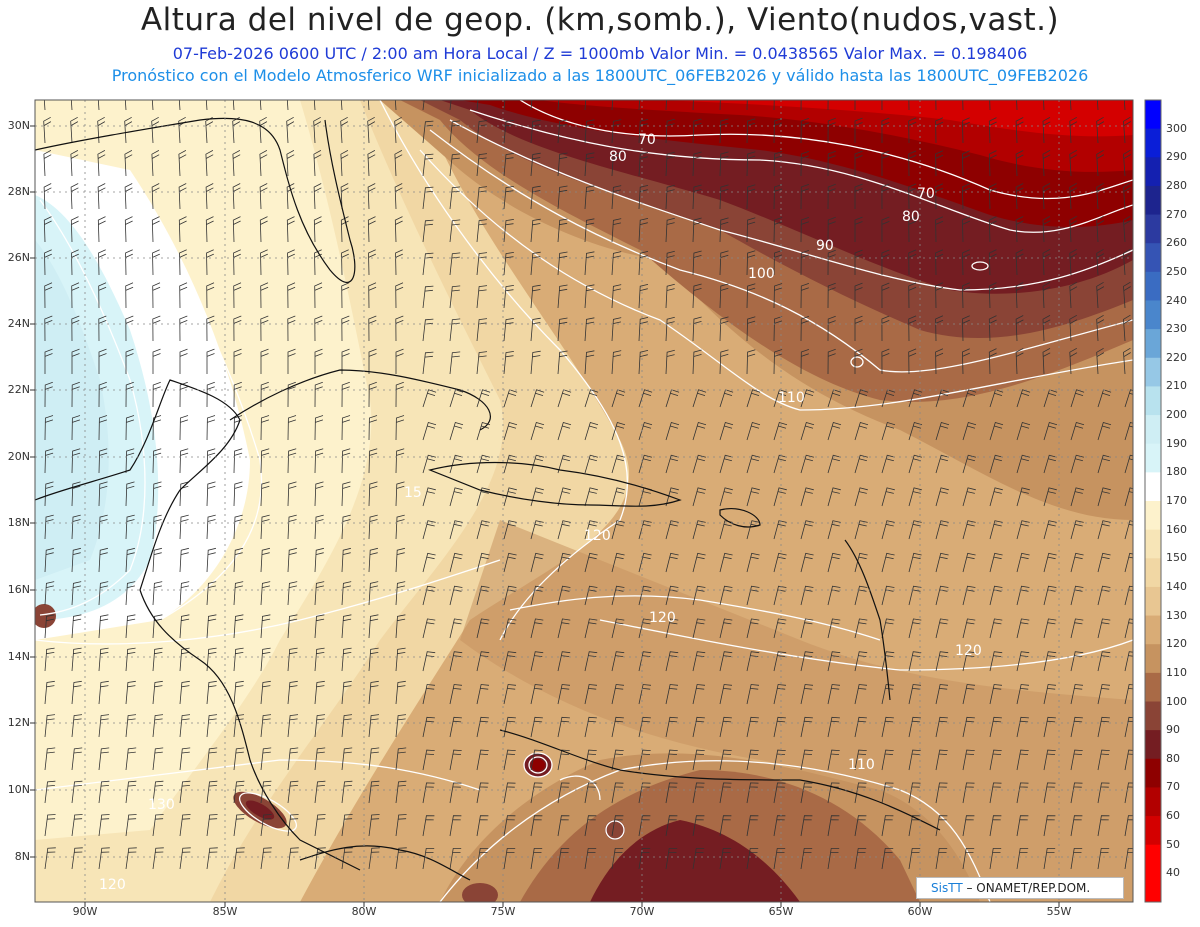 The width and height of the screenshot is (1200, 927). Describe the element at coordinates (1176, 128) in the screenshot. I see `colorbar-label: 300` at that location.